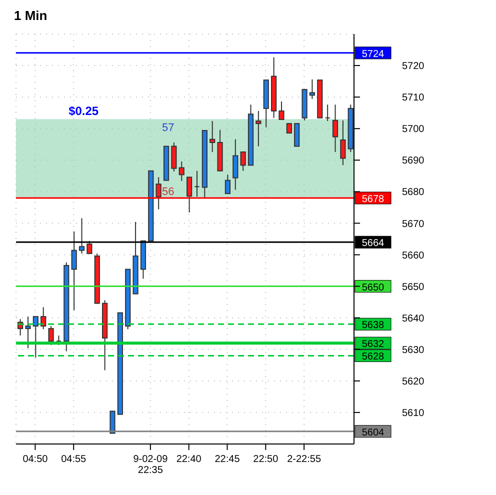  Describe the element at coordinates (373, 244) in the screenshot. I see `ref-line-label: 5664` at that location.